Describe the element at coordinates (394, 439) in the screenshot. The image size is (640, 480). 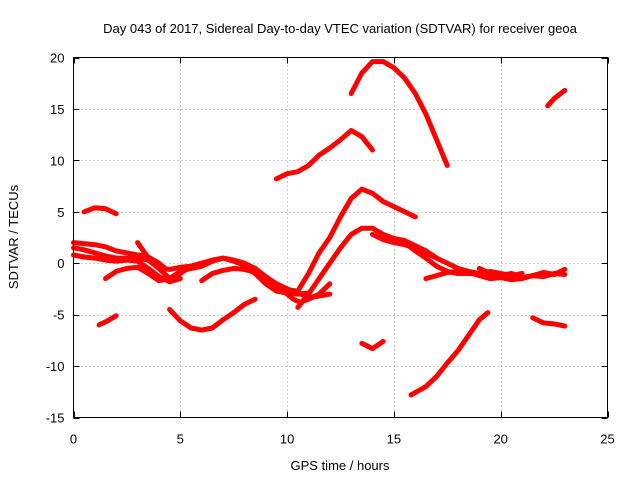
I see `x-tick-label: 15` at that location.